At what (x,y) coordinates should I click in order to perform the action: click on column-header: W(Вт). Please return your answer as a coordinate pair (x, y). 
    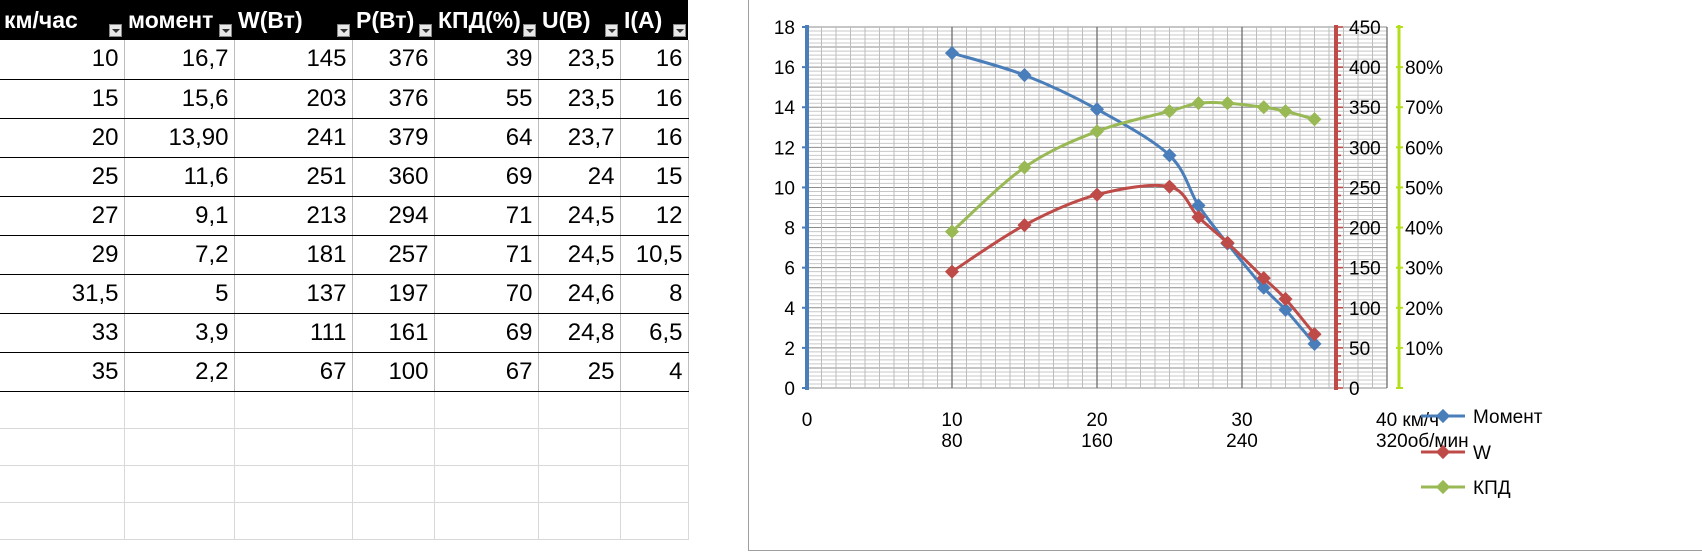
    Looking at the image, I should click on (293, 20).